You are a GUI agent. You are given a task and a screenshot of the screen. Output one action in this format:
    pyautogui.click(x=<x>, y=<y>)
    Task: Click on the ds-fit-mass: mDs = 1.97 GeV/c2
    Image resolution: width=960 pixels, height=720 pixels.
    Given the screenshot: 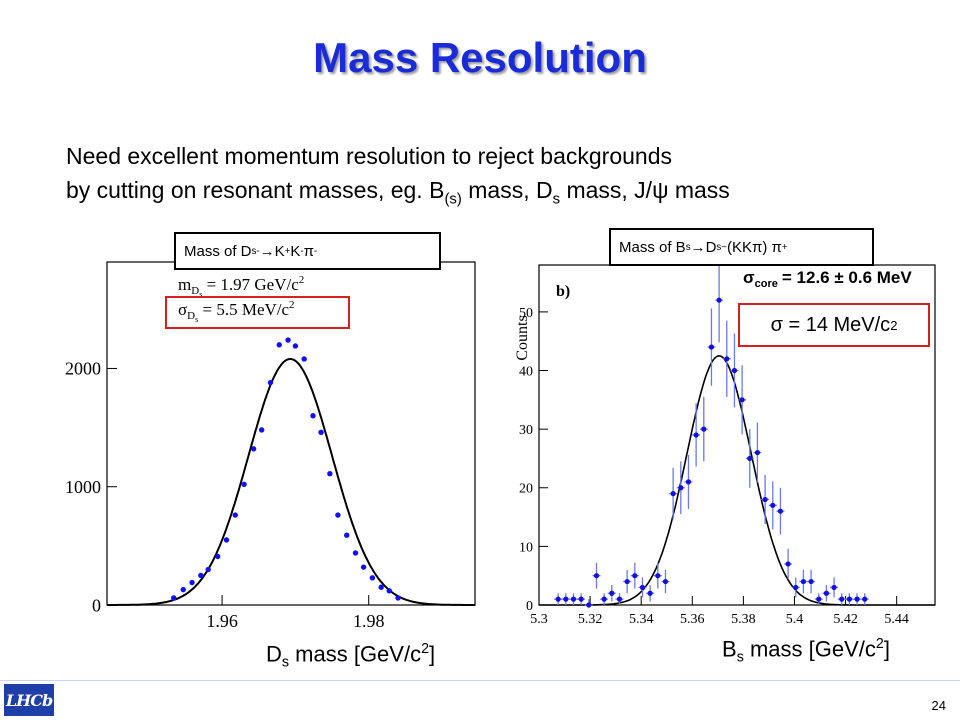 What is the action you would take?
    pyautogui.click(x=241, y=286)
    